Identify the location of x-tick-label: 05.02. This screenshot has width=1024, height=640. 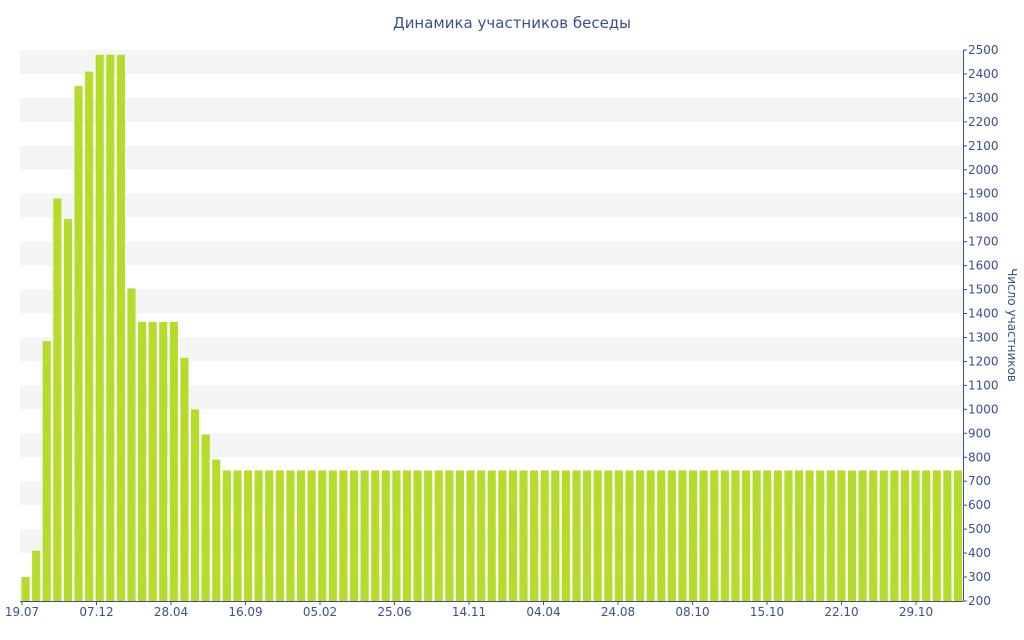
(320, 612).